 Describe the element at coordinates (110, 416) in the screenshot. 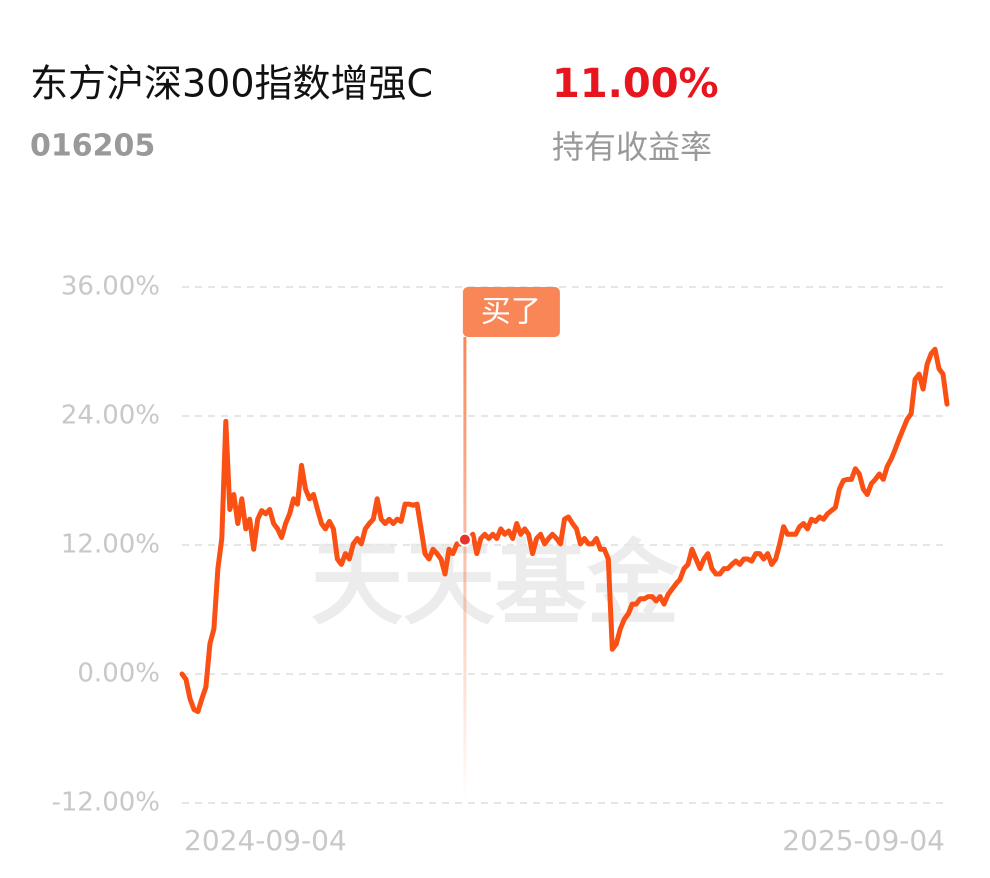

I see `y-tick-label: 24.00%` at that location.